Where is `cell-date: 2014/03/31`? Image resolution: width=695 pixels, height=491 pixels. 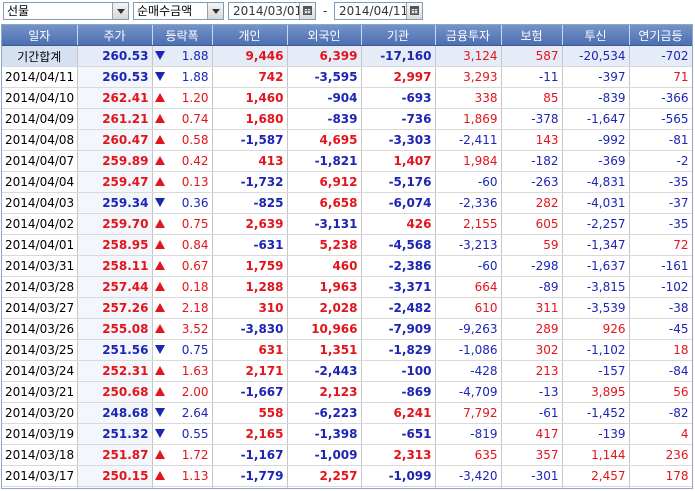
cell-date: 2014/03/31 is located at coordinates (40, 266).